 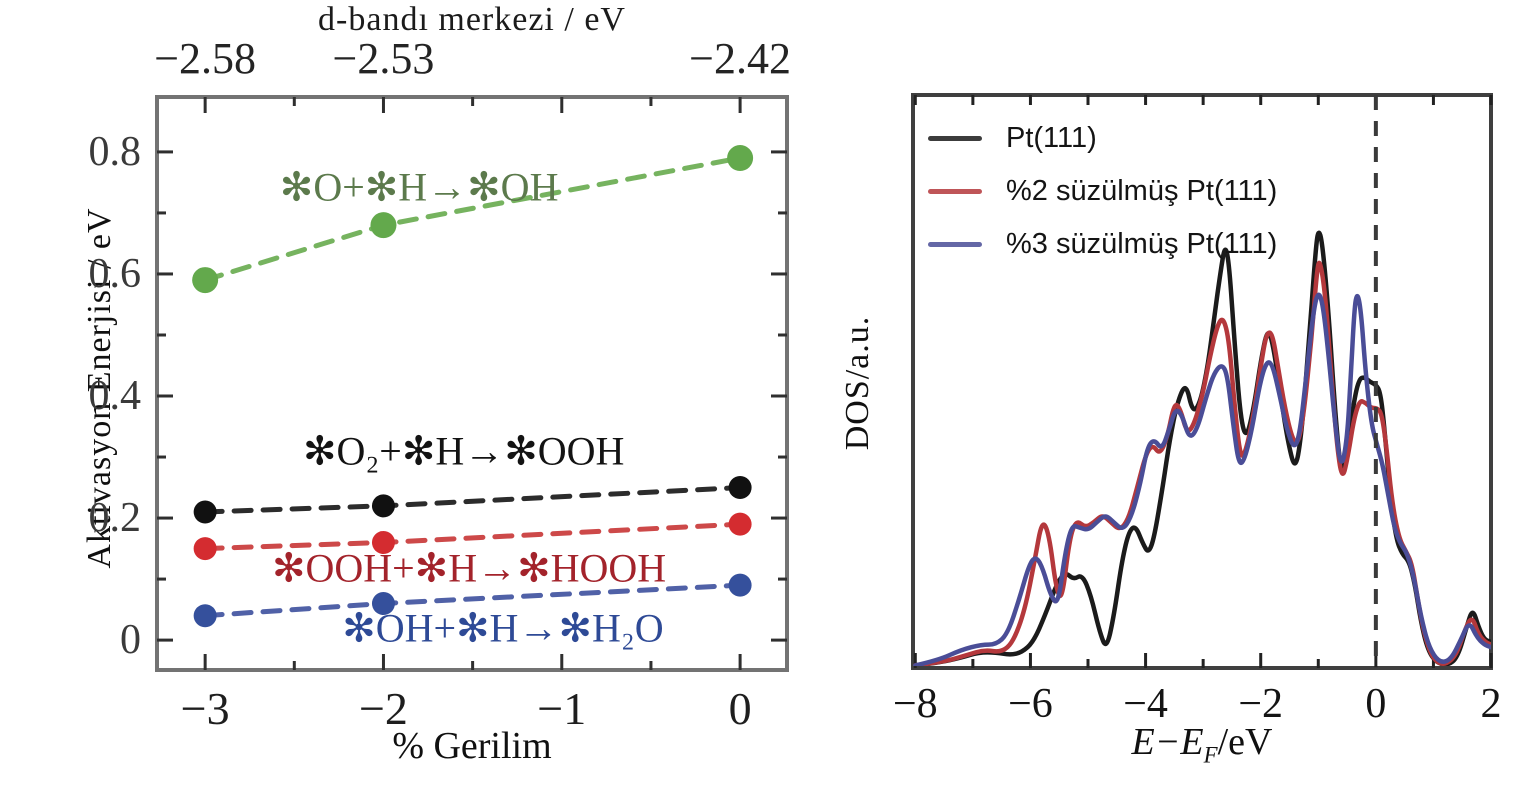 I want to click on legend-line-swatch-black, so click(x=955, y=138).